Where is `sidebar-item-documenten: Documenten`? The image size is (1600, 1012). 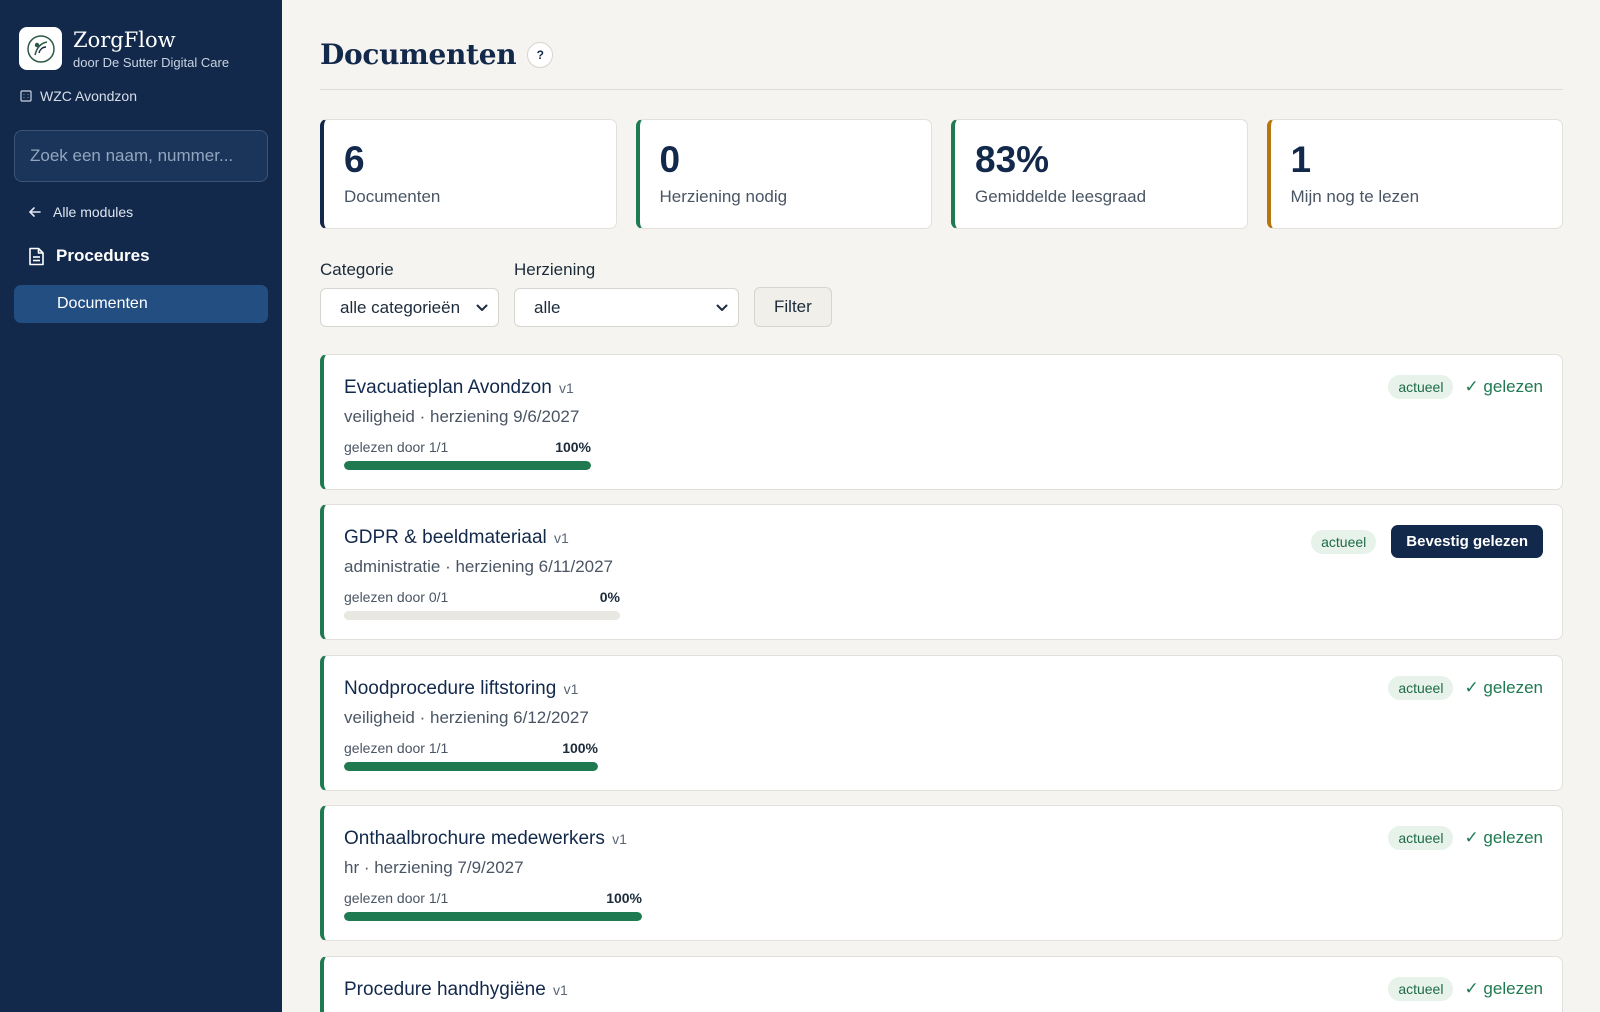 sidebar-item-documenten: Documenten is located at coordinates (141, 304).